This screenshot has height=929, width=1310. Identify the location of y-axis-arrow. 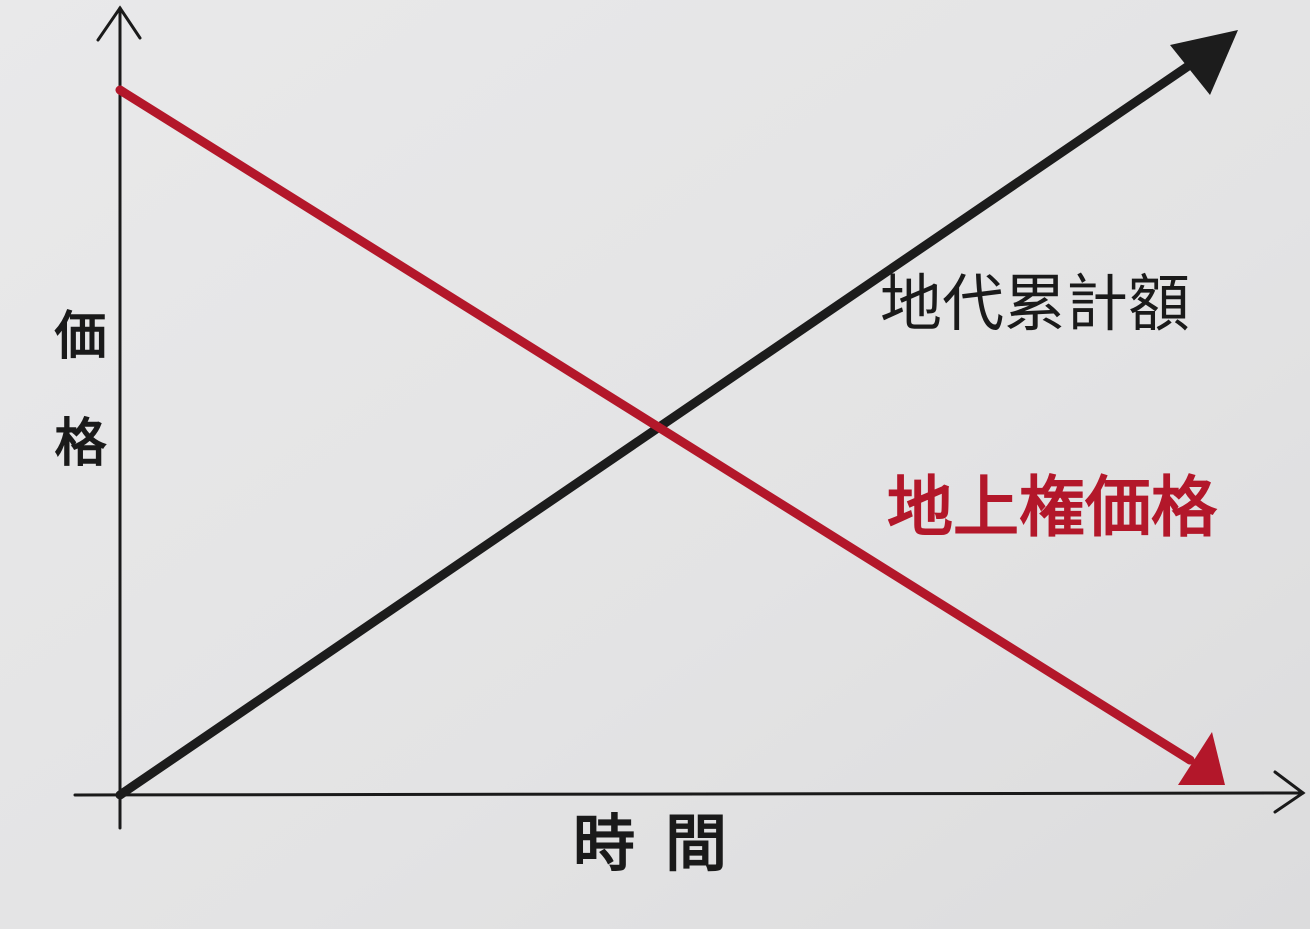
(119, 23).